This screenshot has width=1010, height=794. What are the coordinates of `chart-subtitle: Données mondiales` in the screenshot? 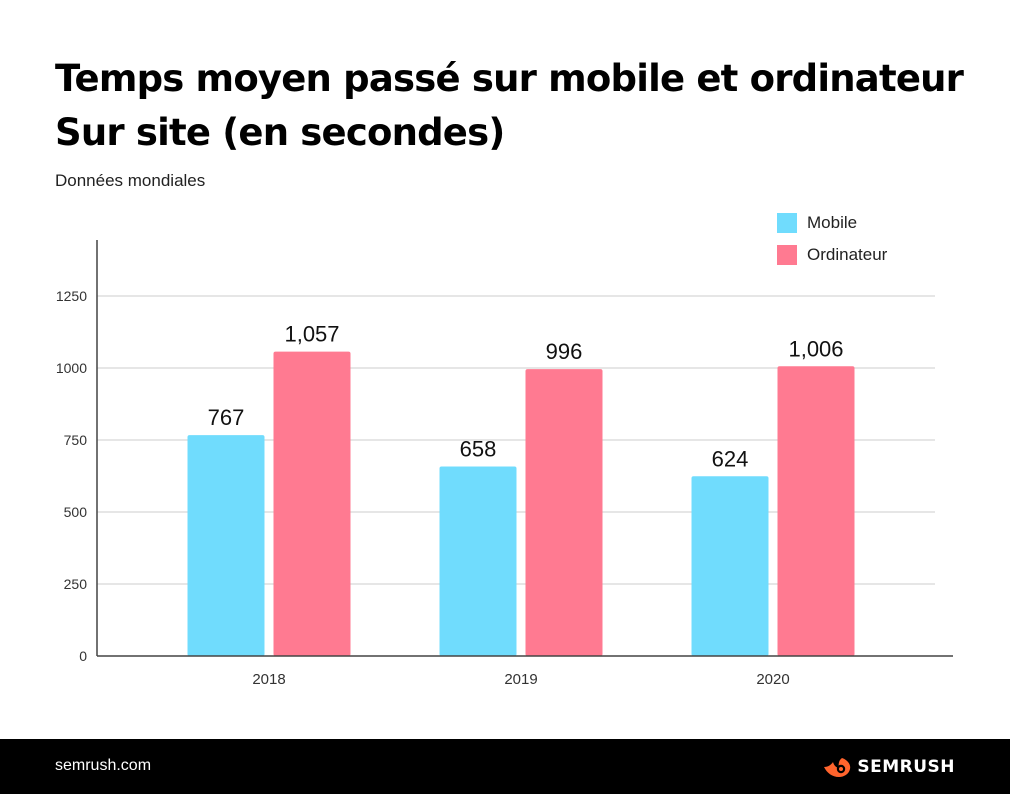 It's located at (130, 180).